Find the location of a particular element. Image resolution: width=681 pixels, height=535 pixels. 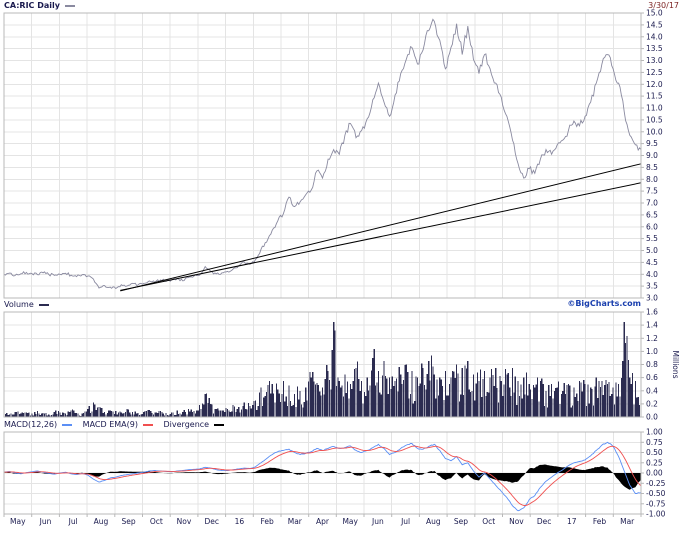

svg-text: 15.0 is located at coordinates (654, 13).